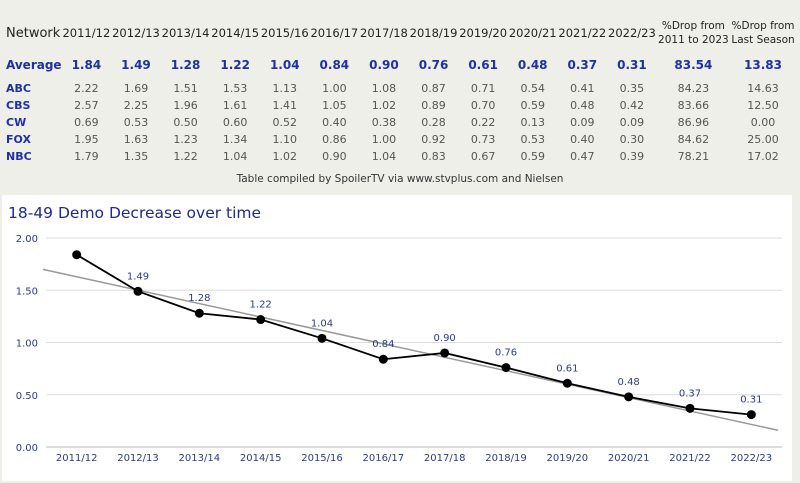 This screenshot has height=483, width=800. What do you see at coordinates (185, 139) in the screenshot?
I see `table-cell: 1.23` at bounding box center [185, 139].